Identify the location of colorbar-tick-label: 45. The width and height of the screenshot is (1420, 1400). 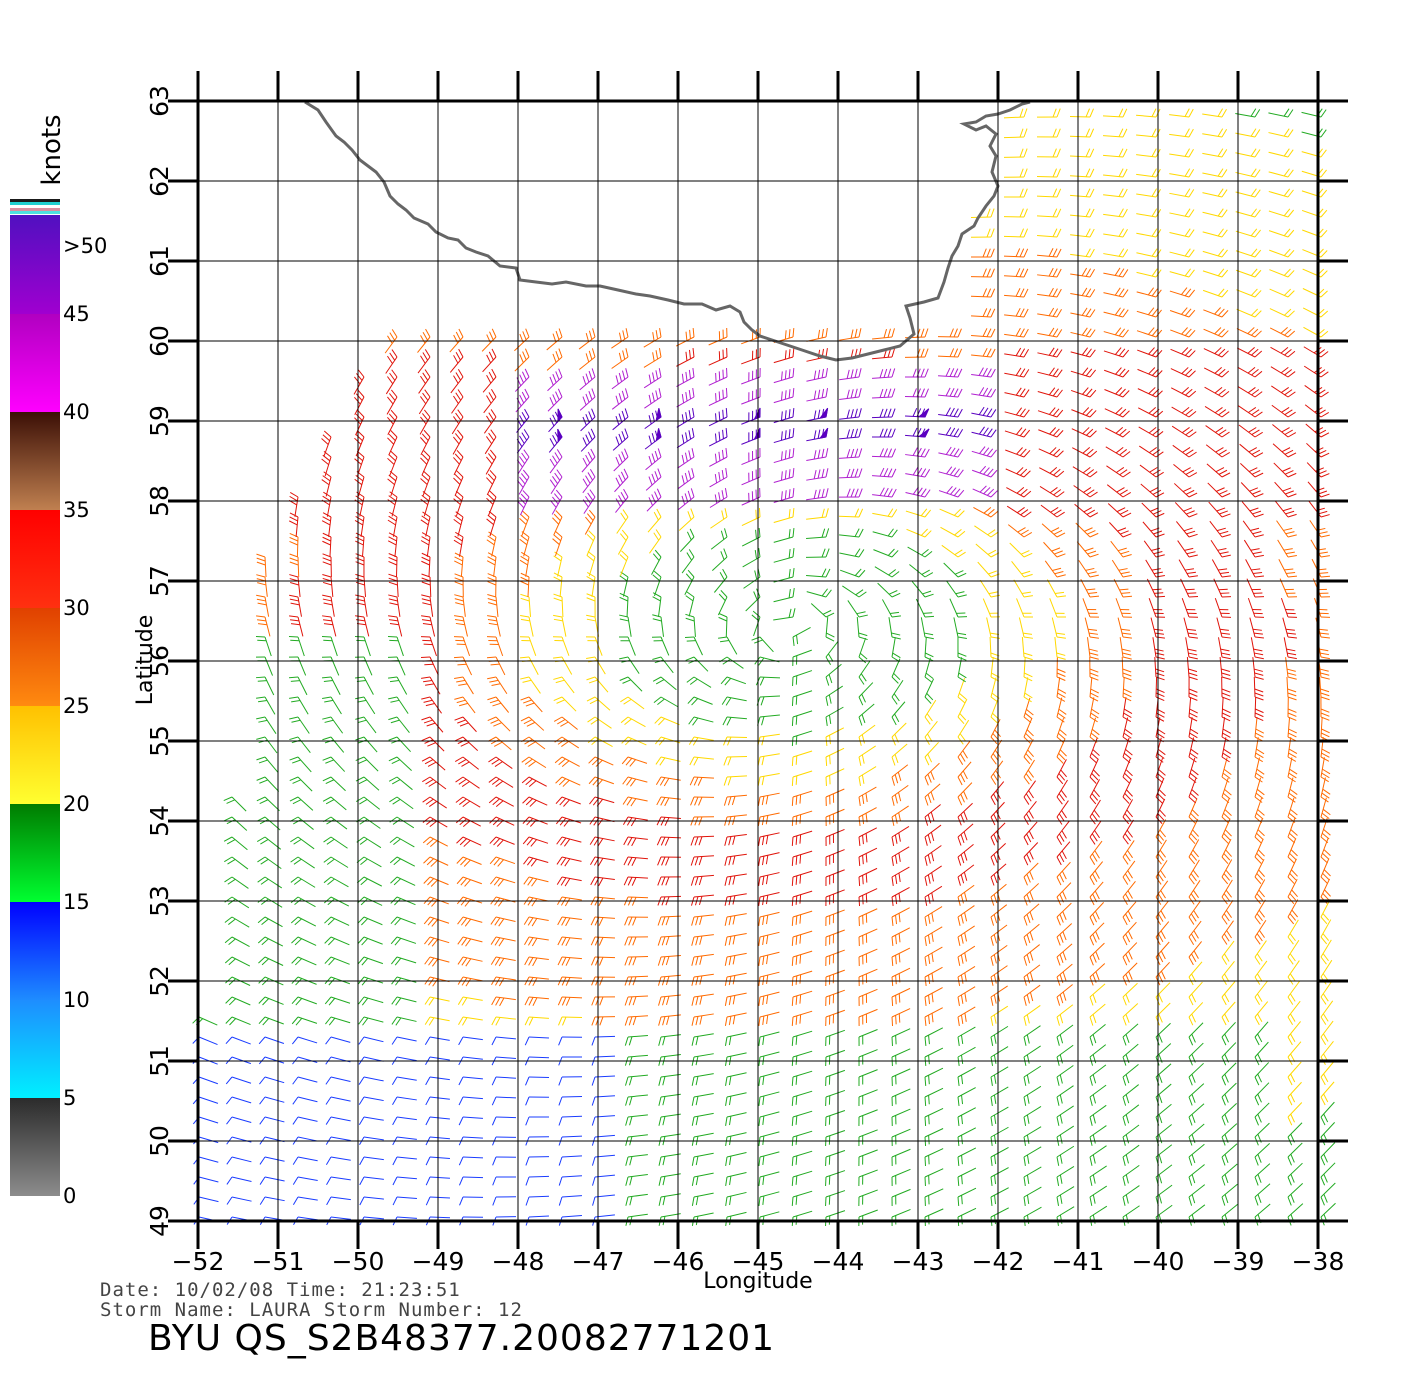
(76, 314).